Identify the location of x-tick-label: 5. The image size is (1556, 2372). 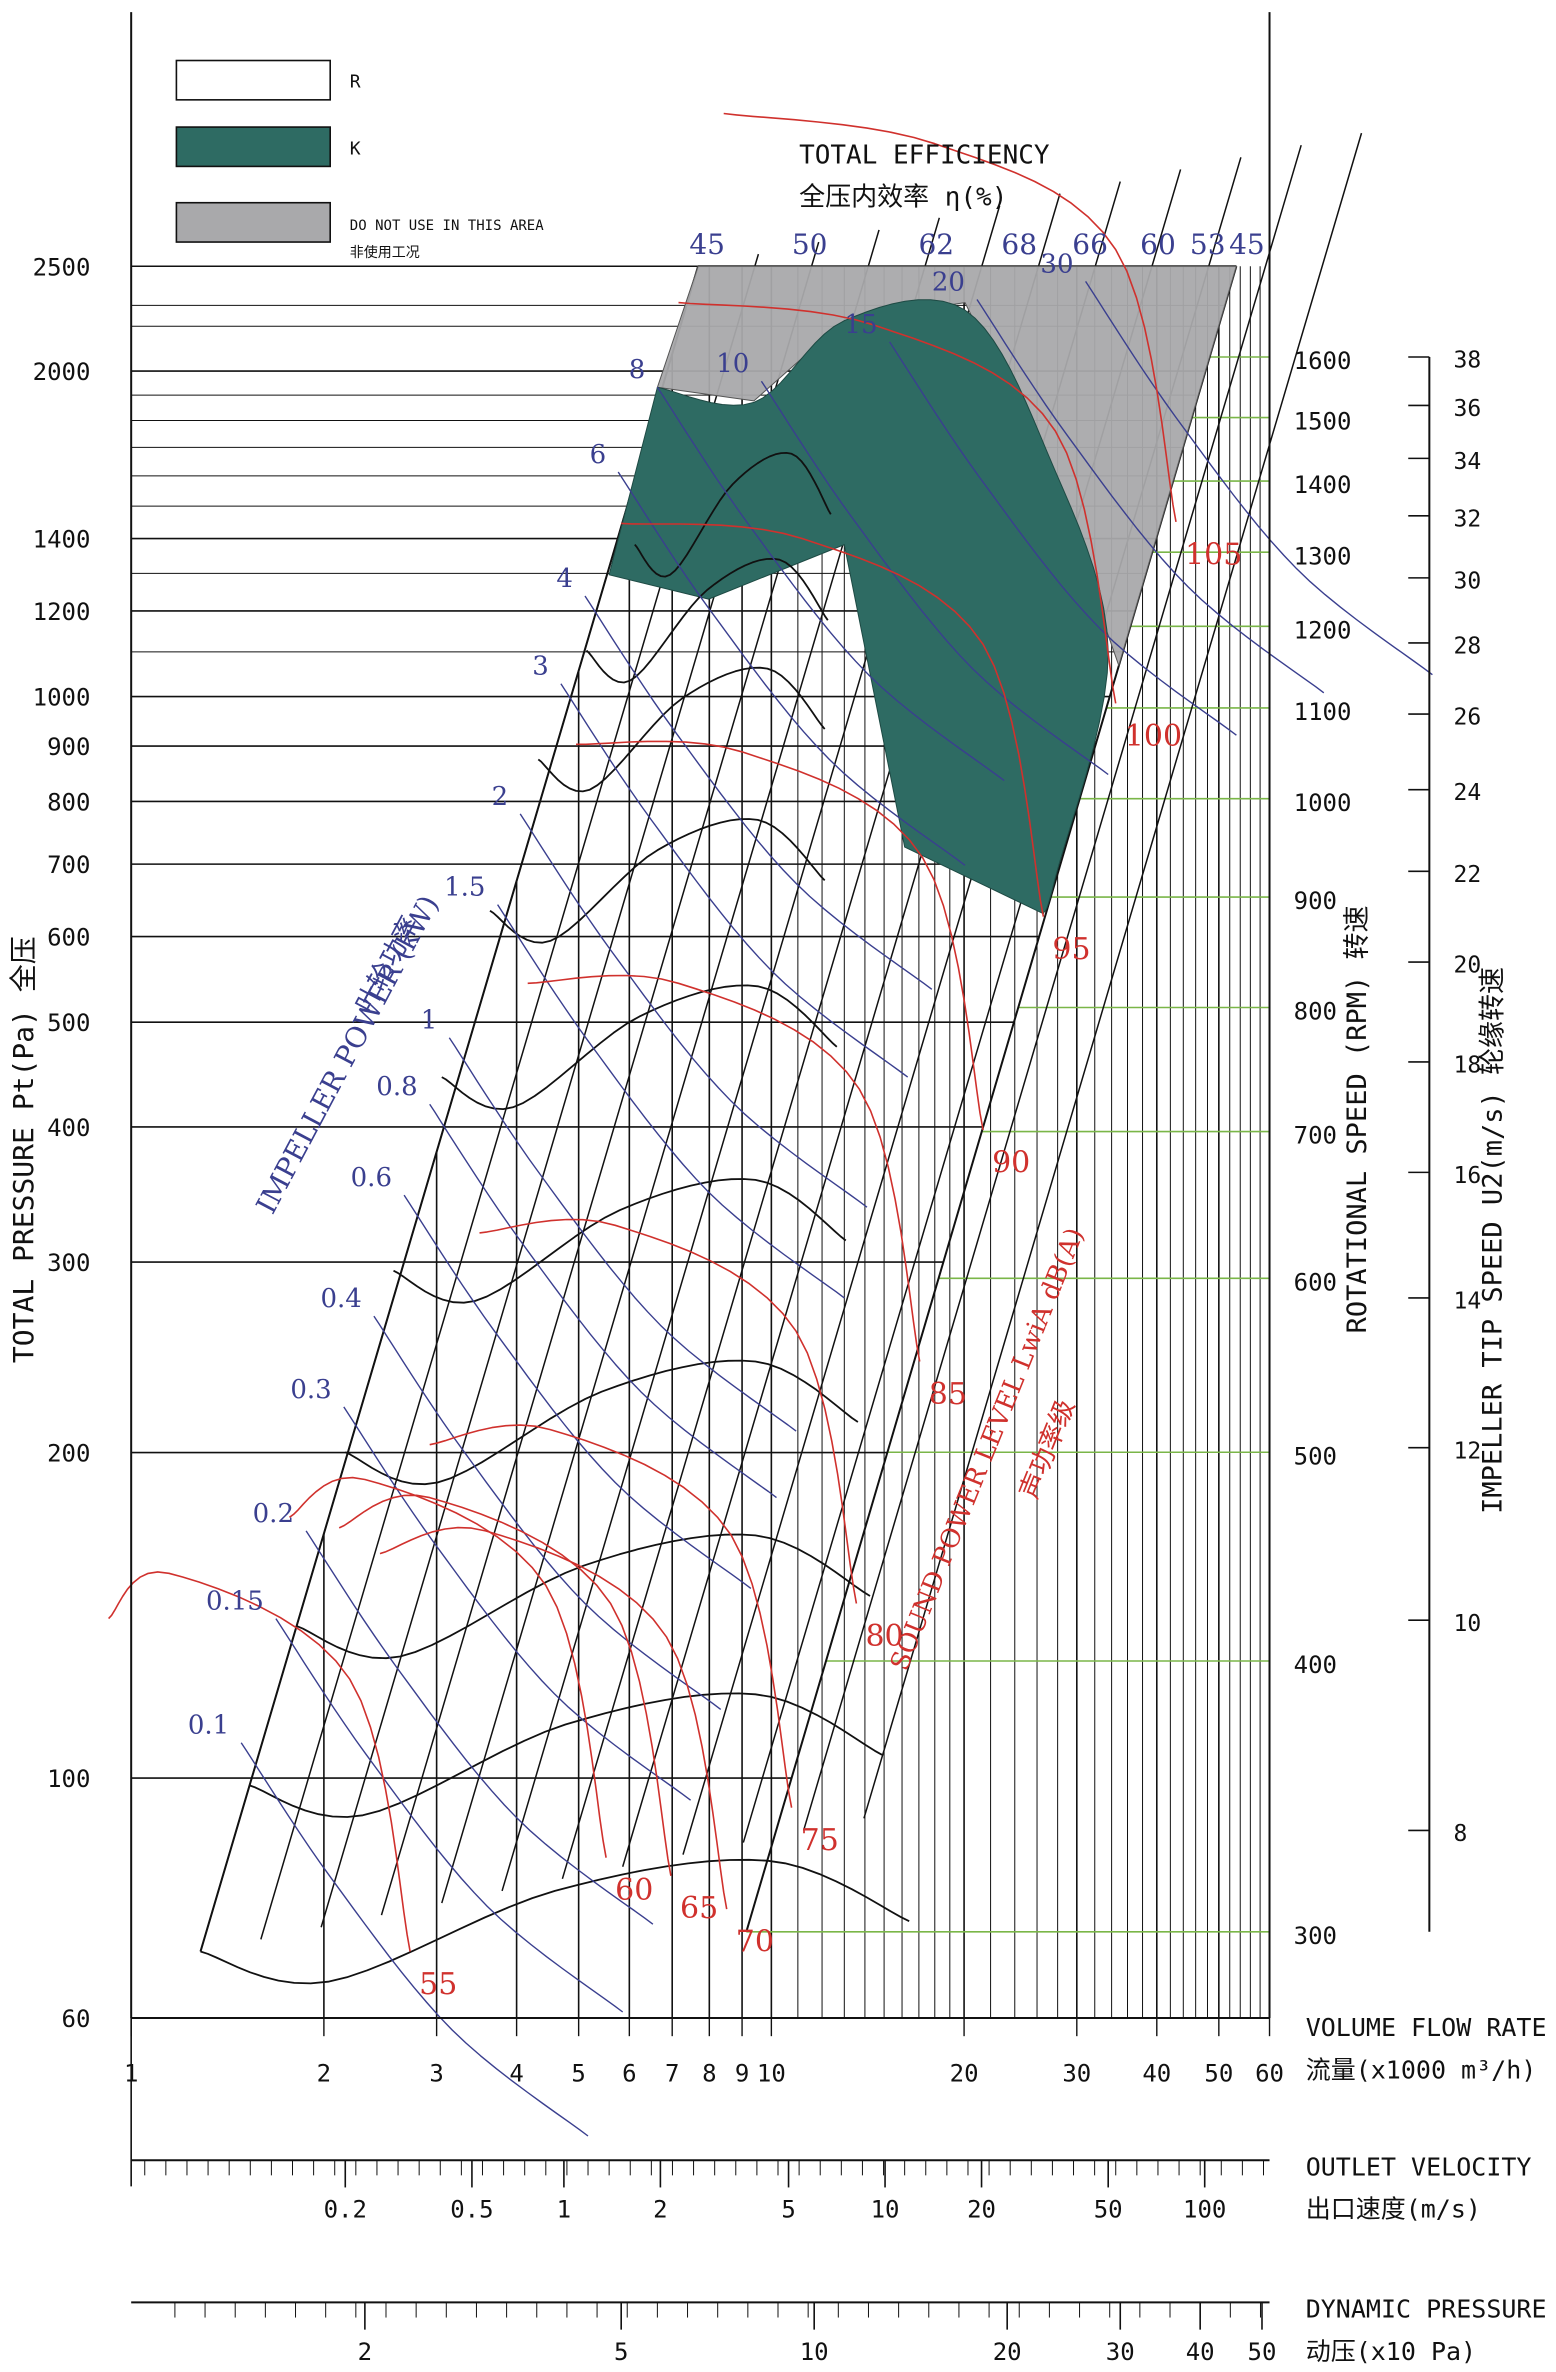
(578, 2074).